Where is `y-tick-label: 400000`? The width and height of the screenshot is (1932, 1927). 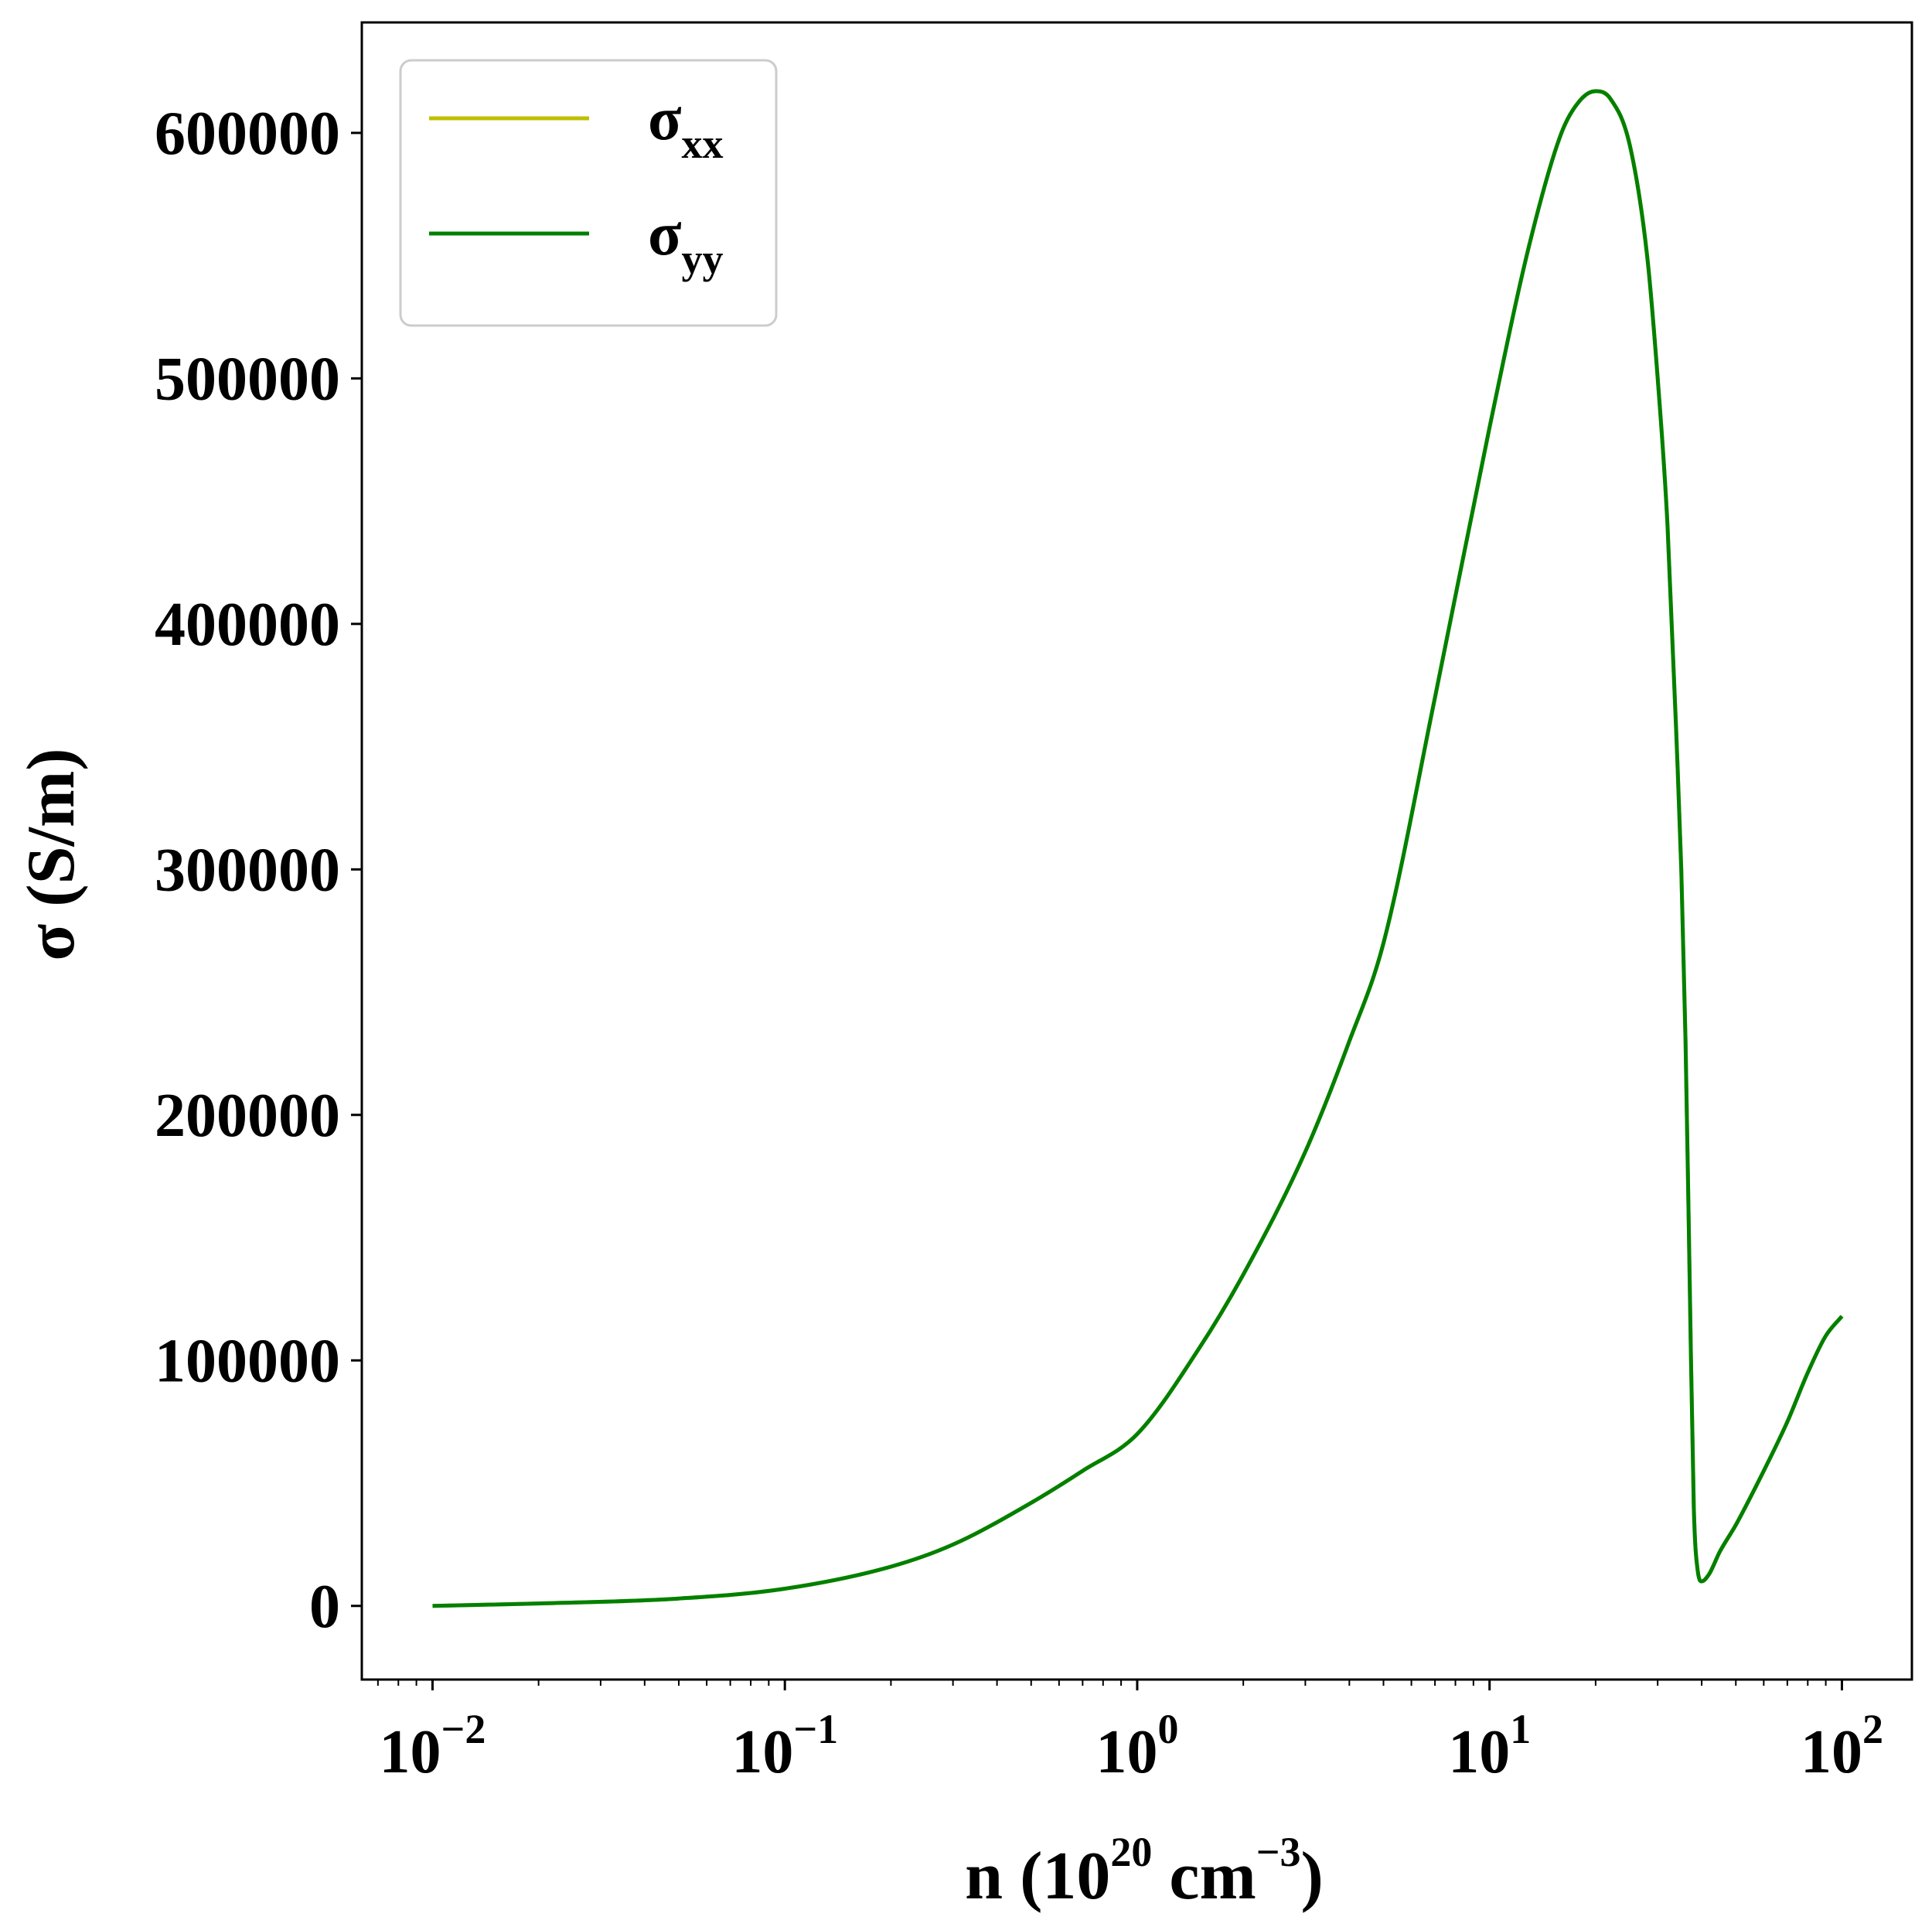 y-tick-label: 400000 is located at coordinates (247, 625).